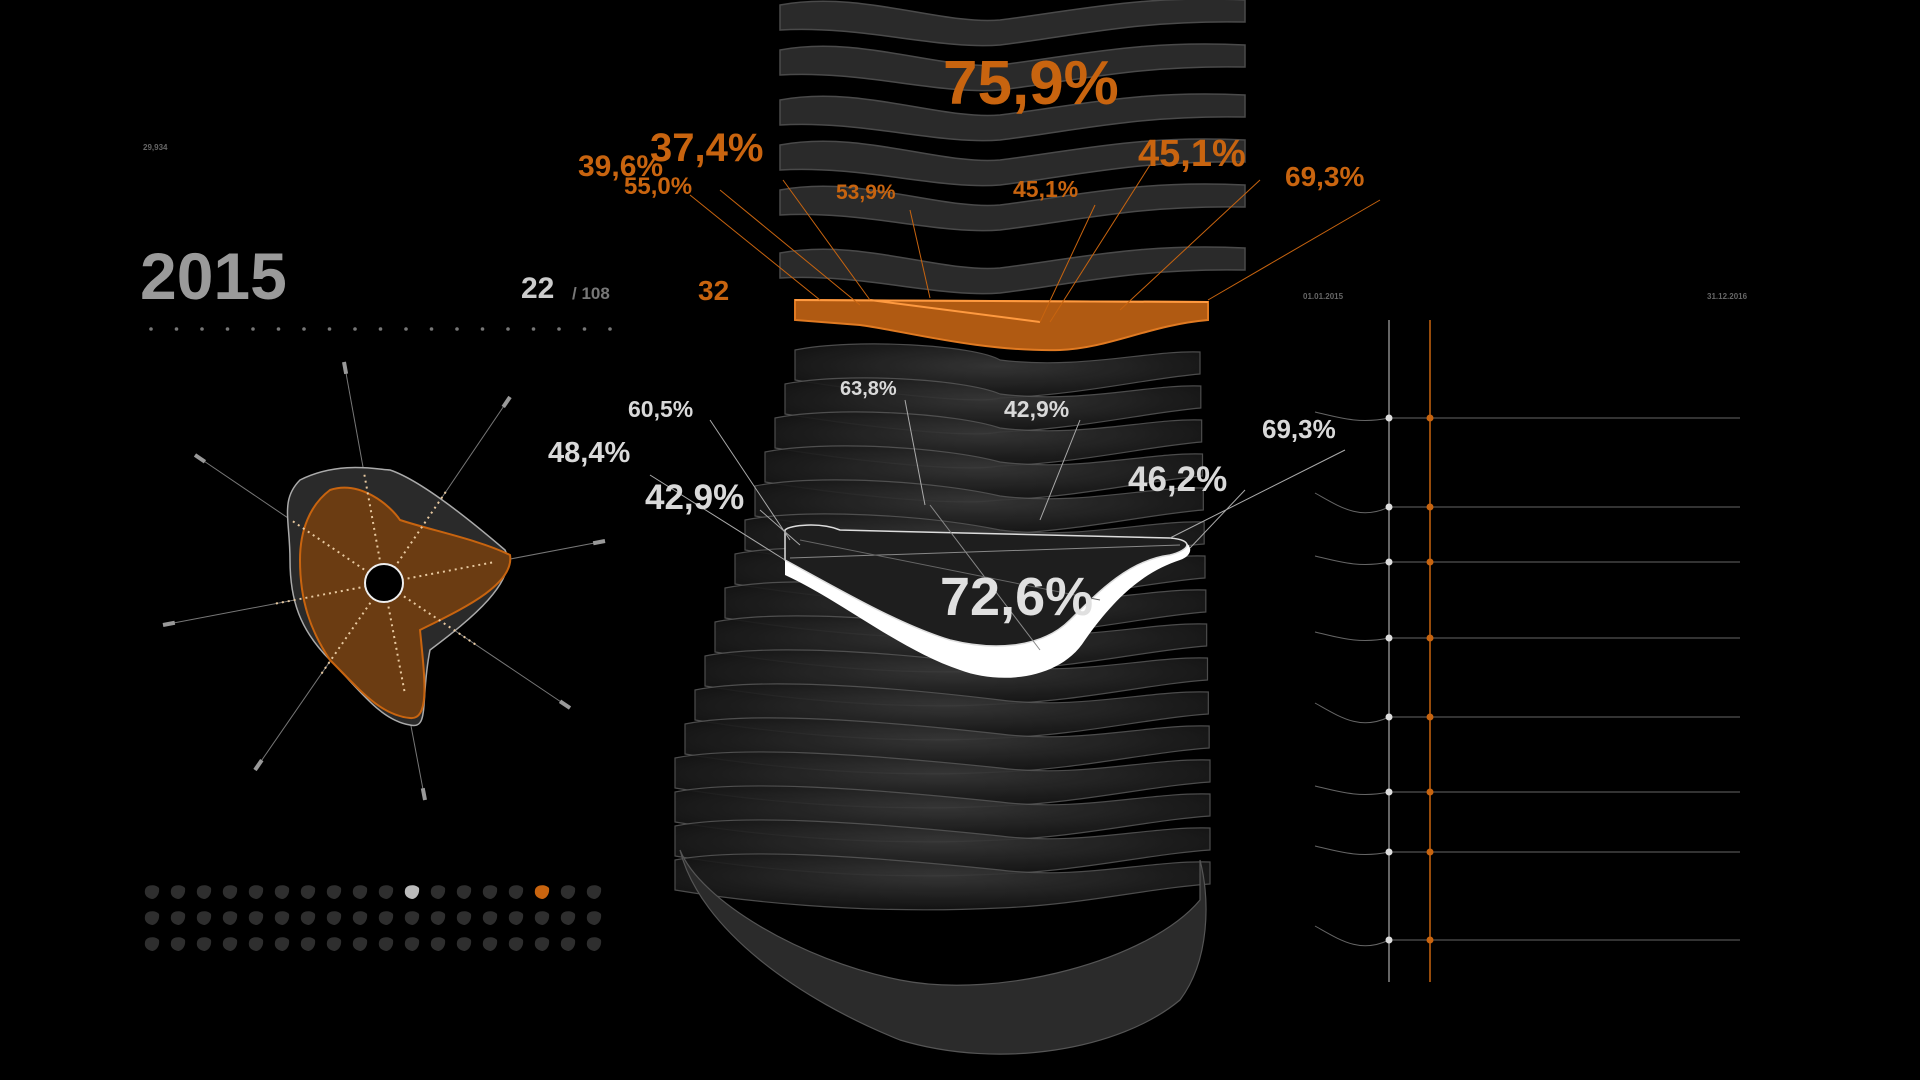 The image size is (1920, 1080). I want to click on small-value: 29,934, so click(155, 147).